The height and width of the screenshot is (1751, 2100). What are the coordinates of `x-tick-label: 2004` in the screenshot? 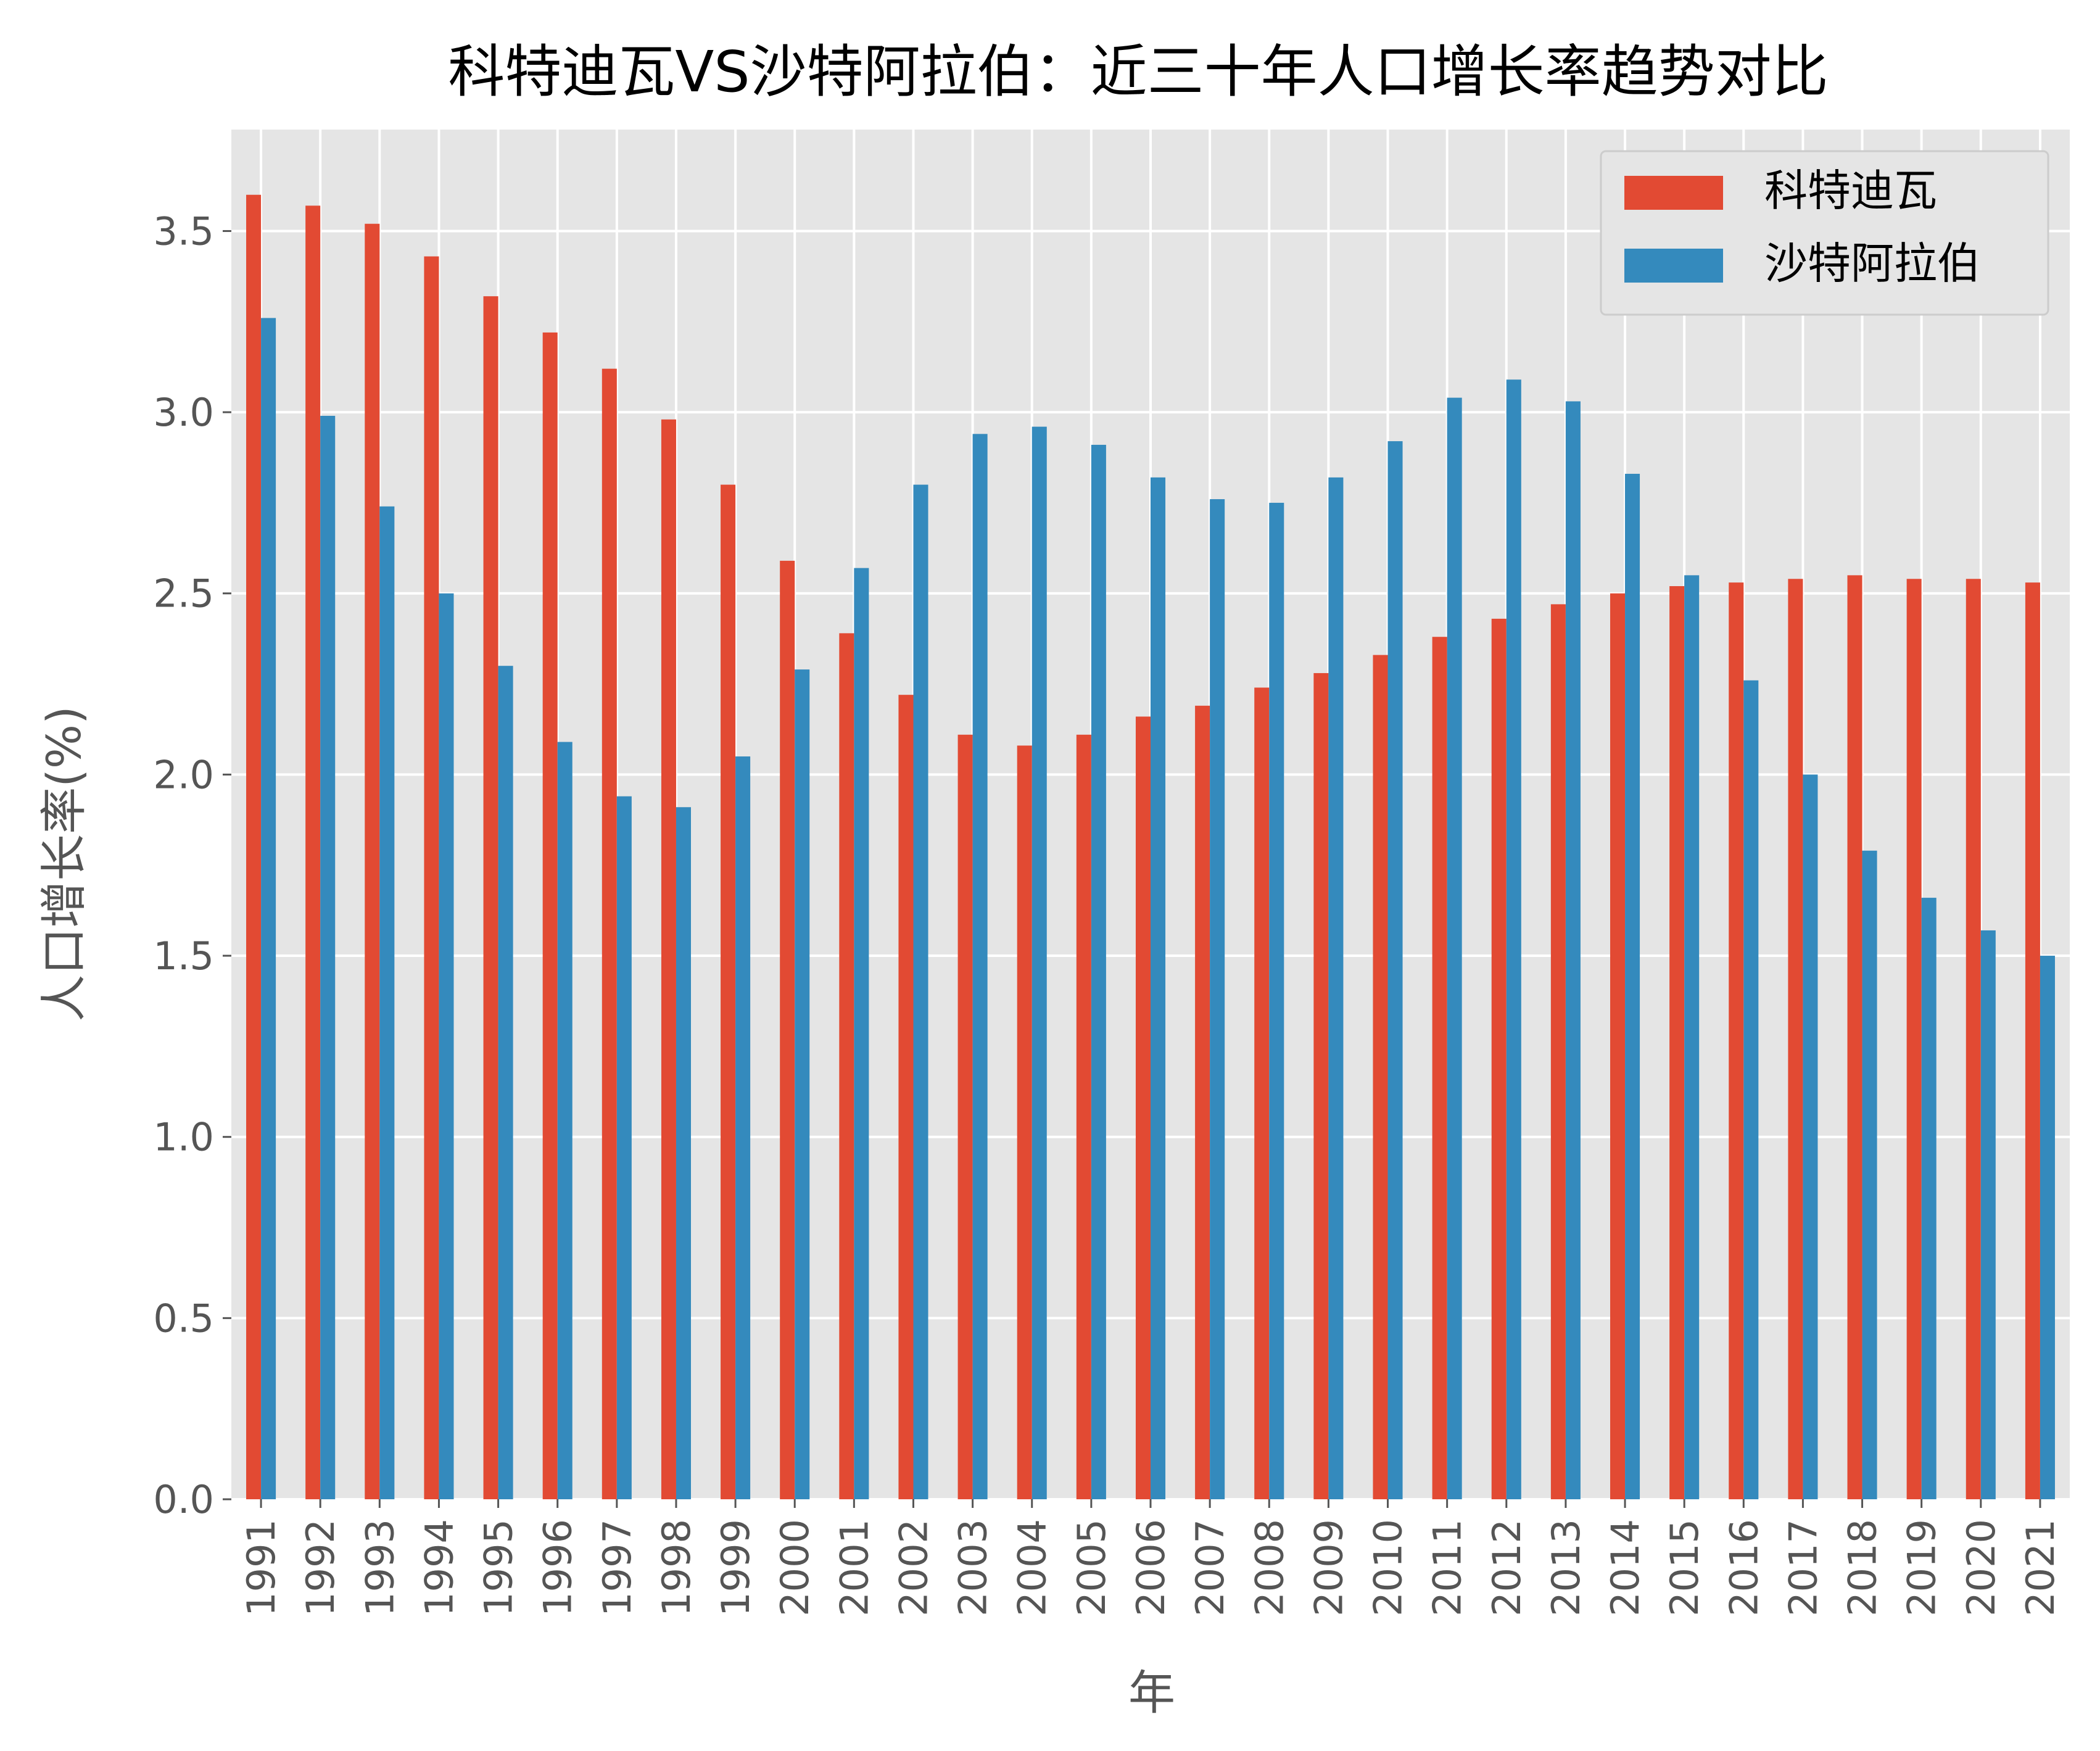 It's located at (1032, 1567).